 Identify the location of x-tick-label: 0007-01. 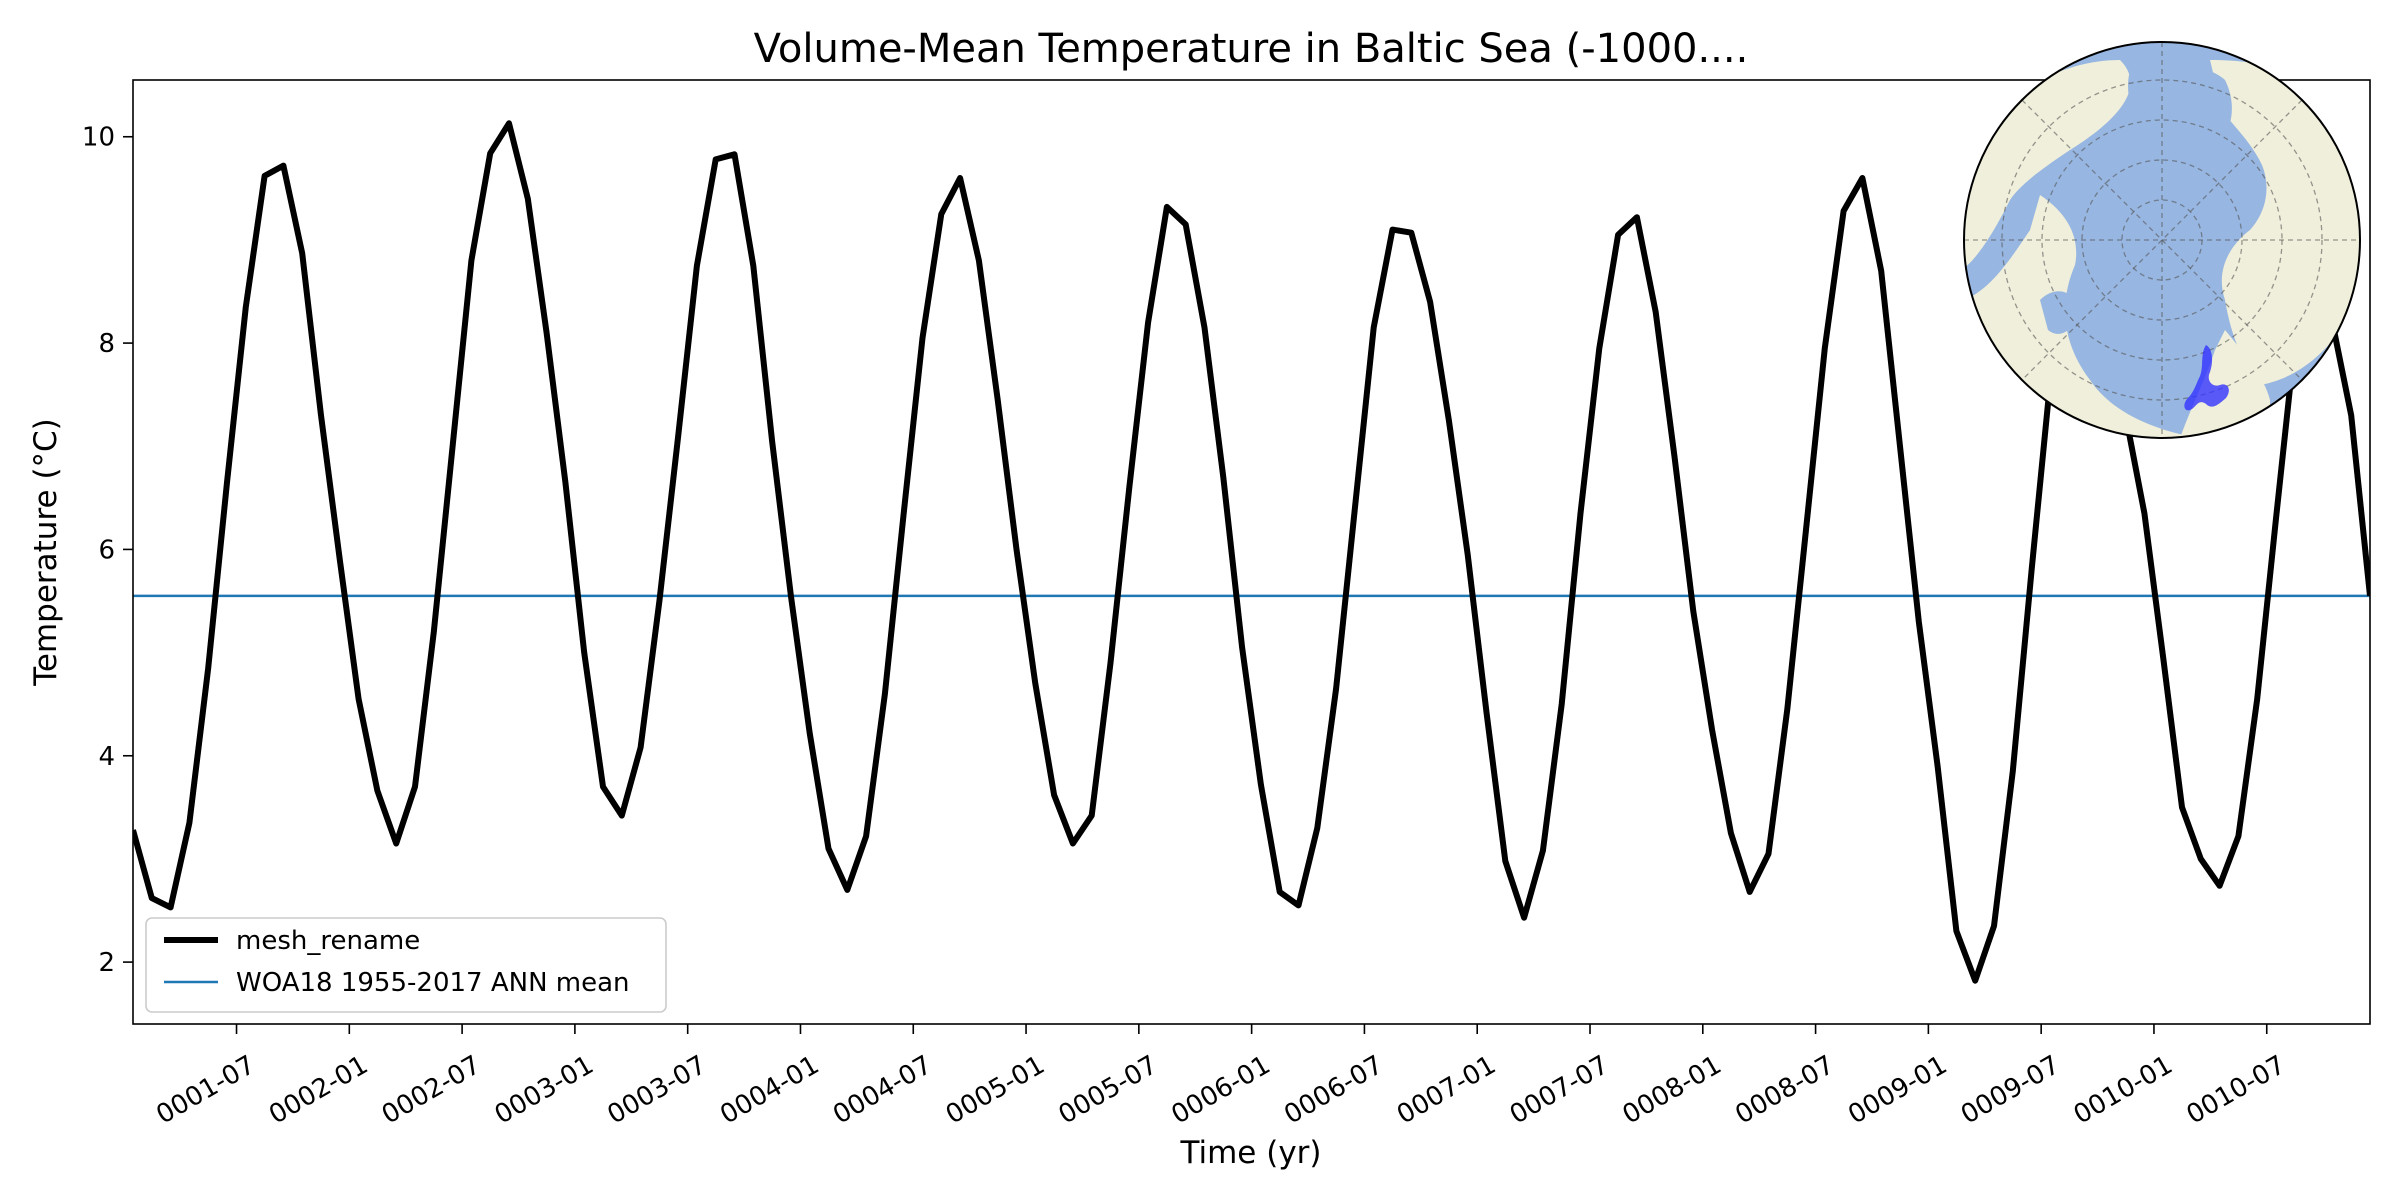
(1446, 1090).